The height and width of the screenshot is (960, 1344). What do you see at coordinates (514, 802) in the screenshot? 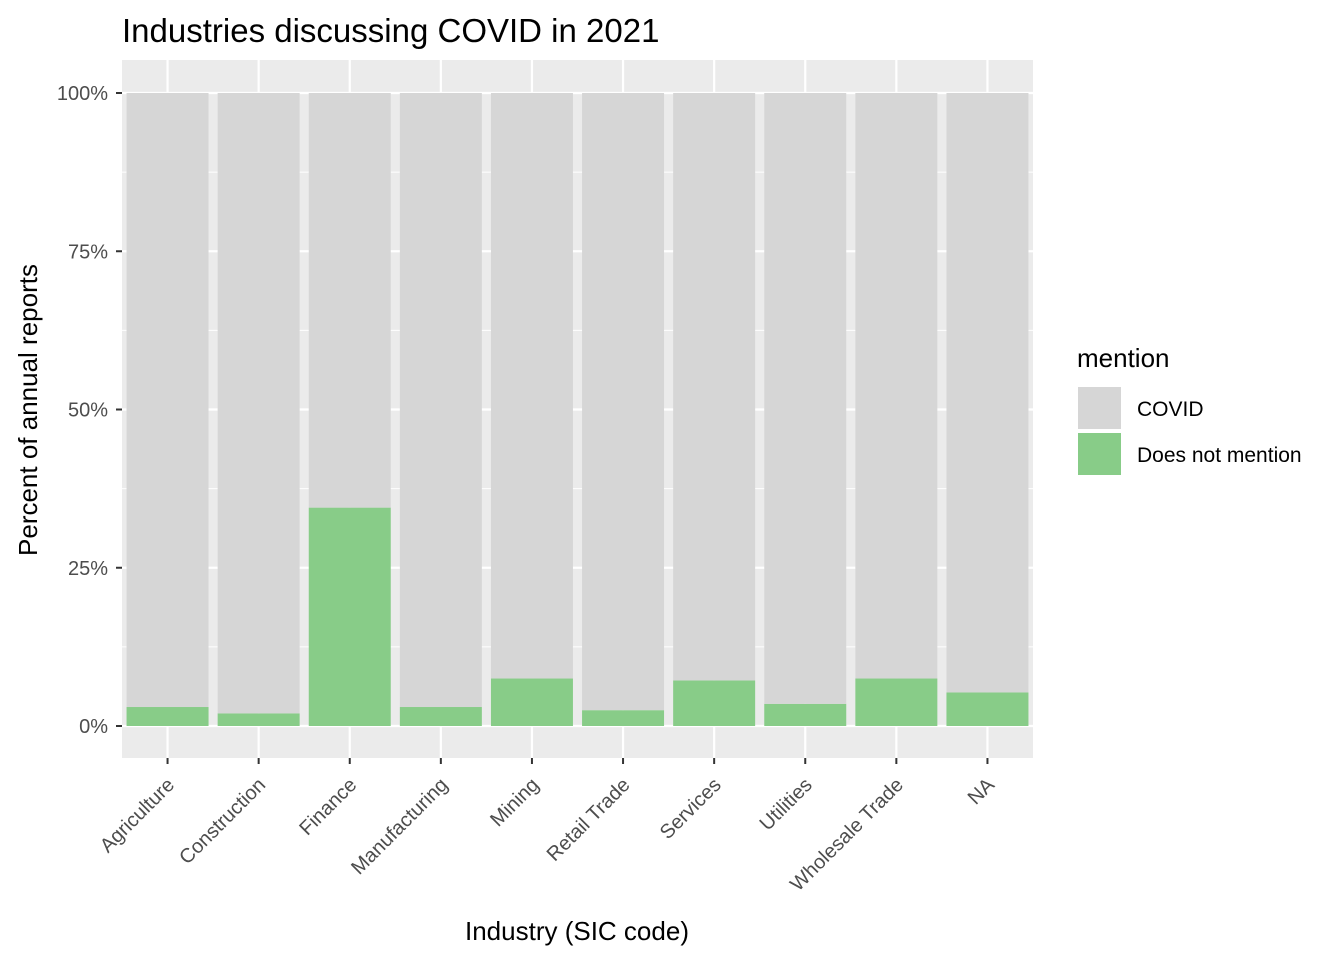
I see `x-tick-label: Mining` at bounding box center [514, 802].